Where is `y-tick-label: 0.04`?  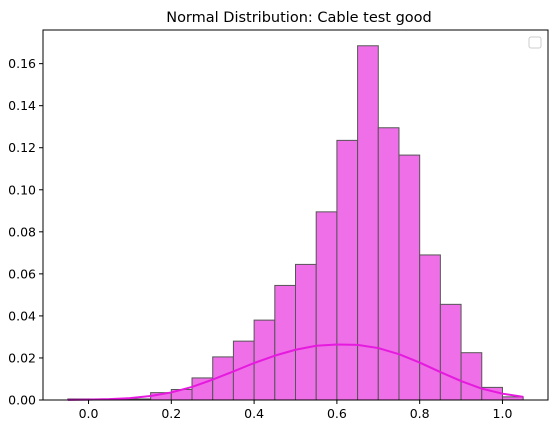
y-tick-label: 0.04 is located at coordinates (22, 315).